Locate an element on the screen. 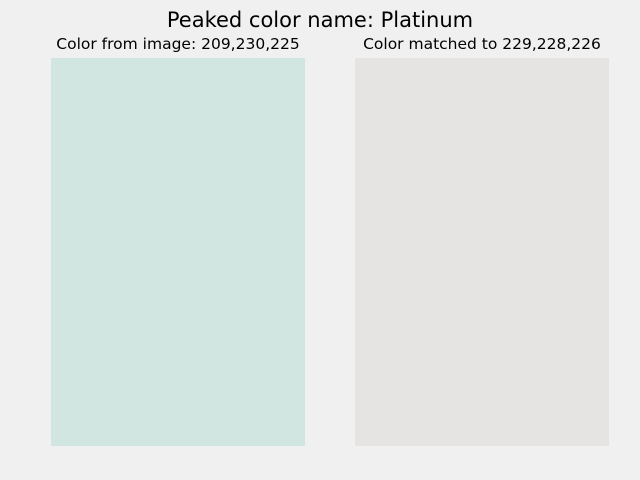 The width and height of the screenshot is (640, 480). page-title: Peaked color name: Platinum is located at coordinates (320, 20).